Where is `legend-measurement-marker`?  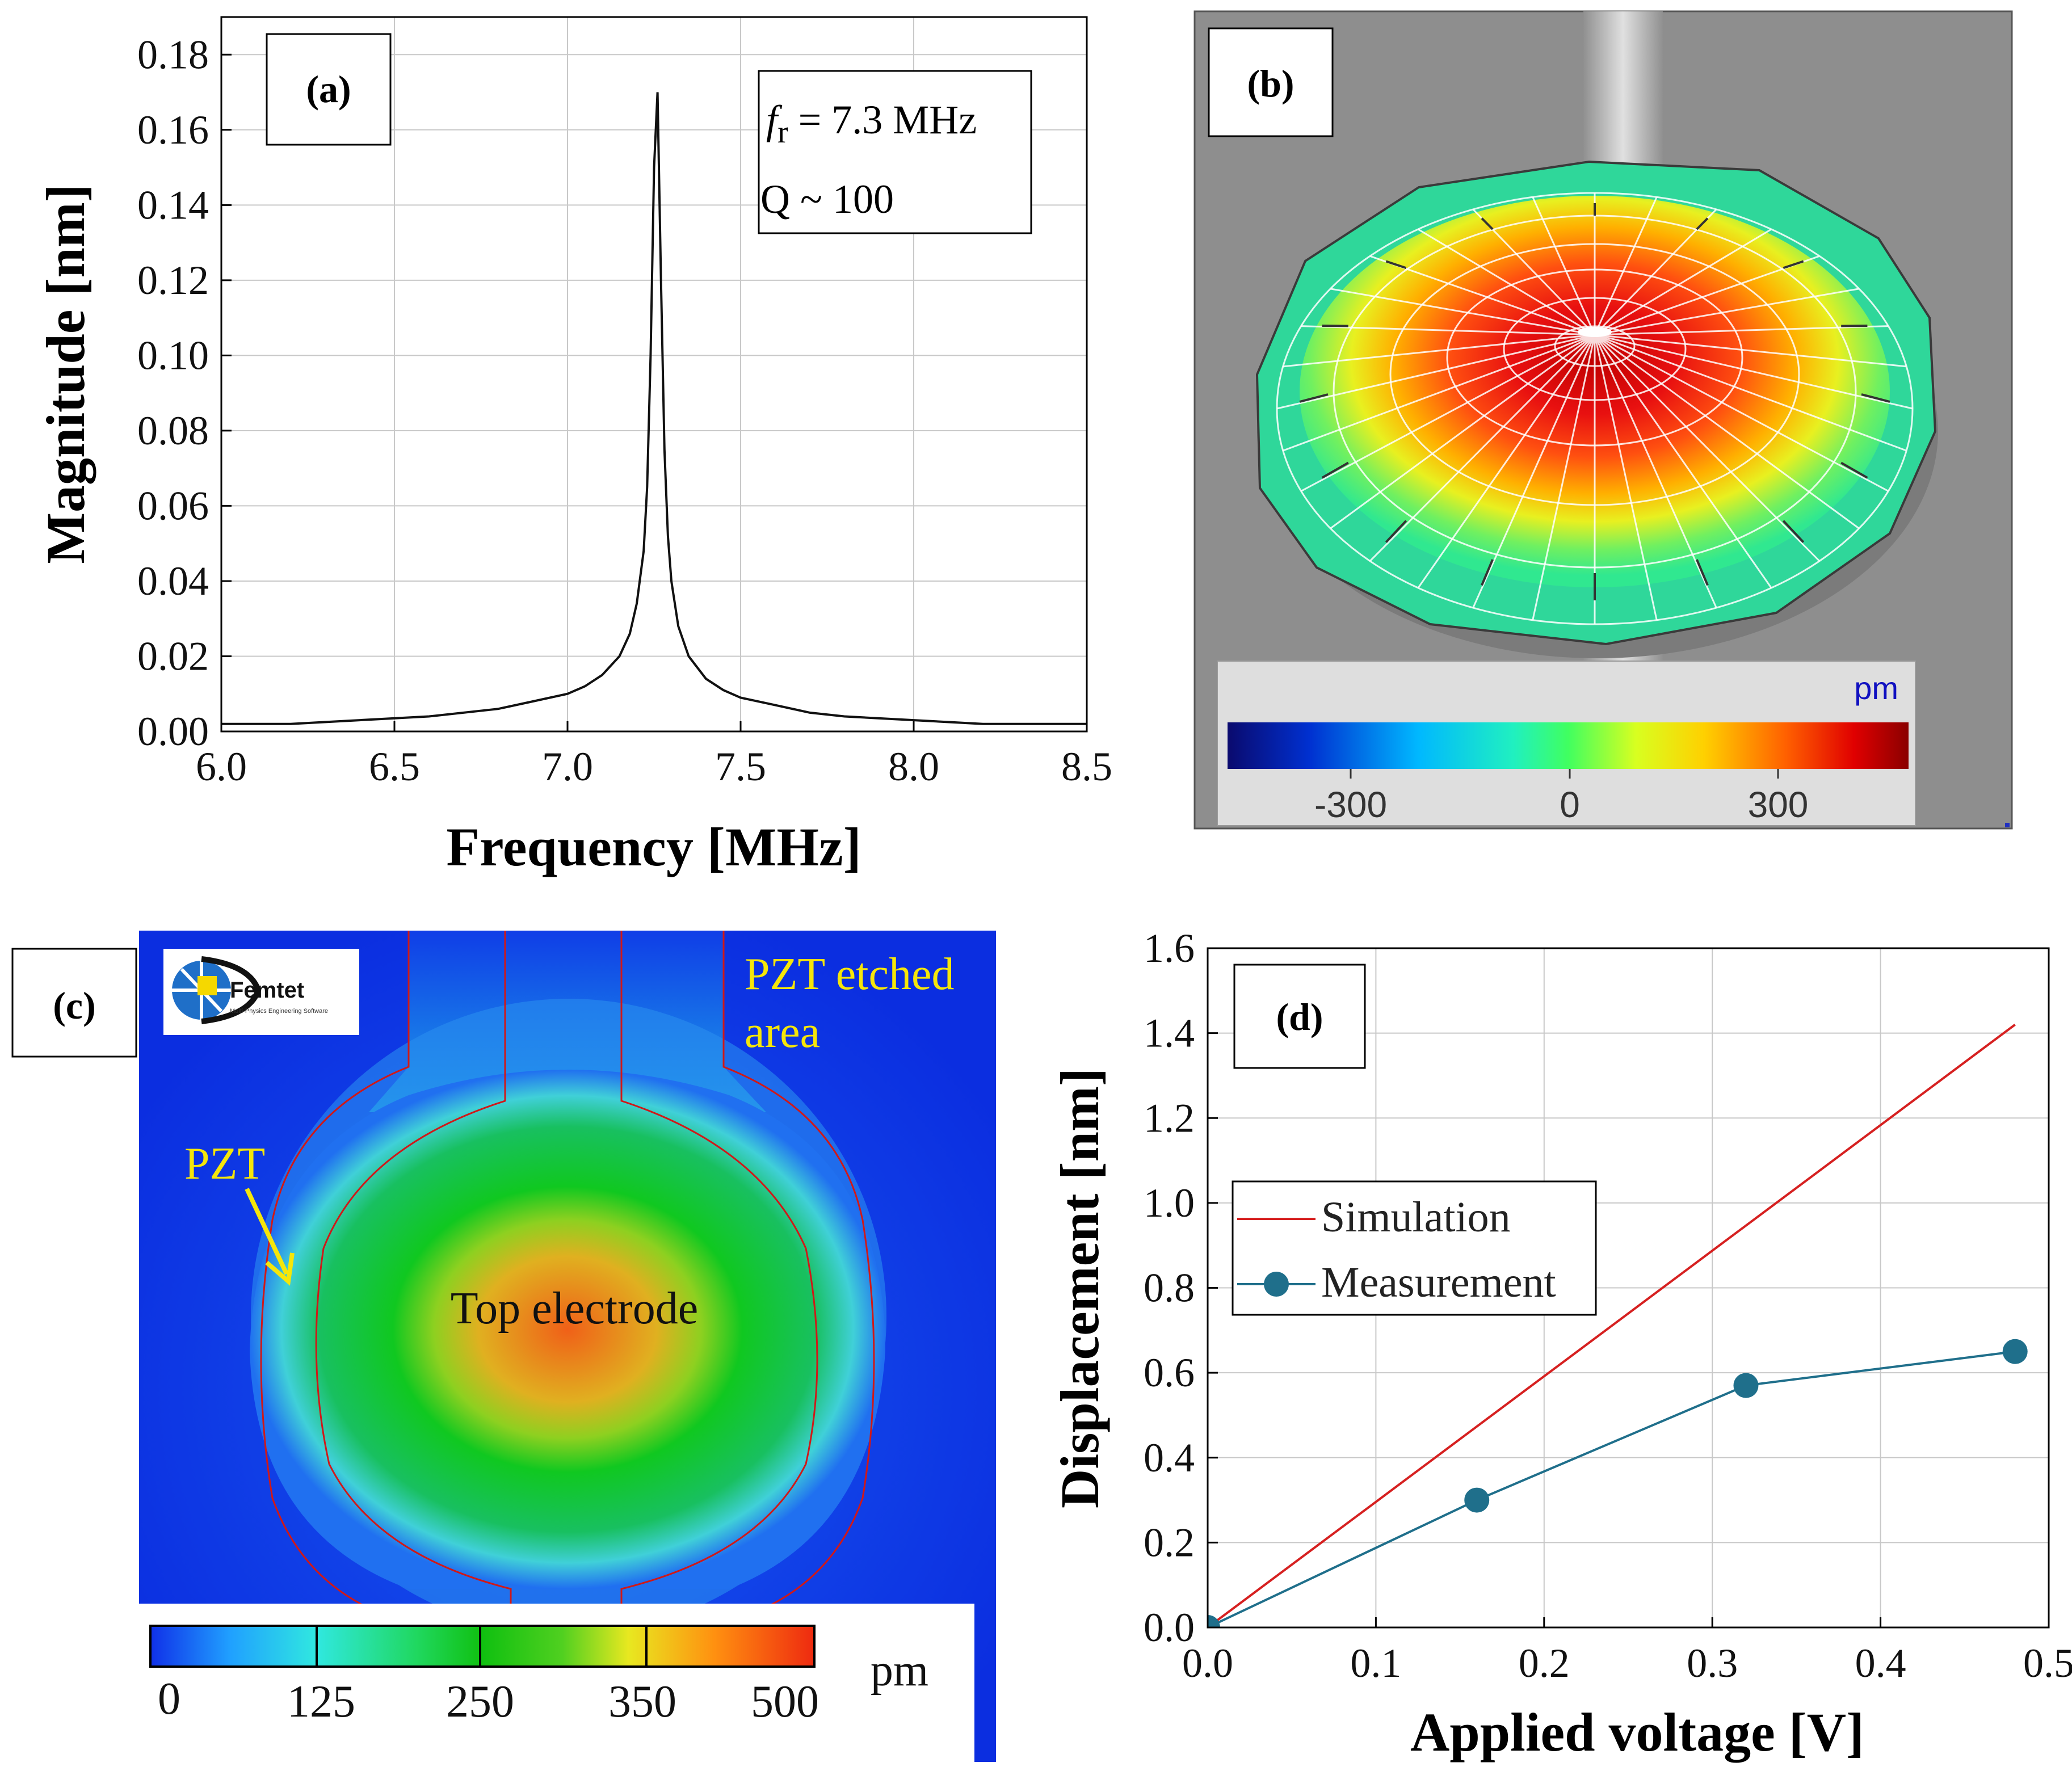 legend-measurement-marker is located at coordinates (1276, 1284).